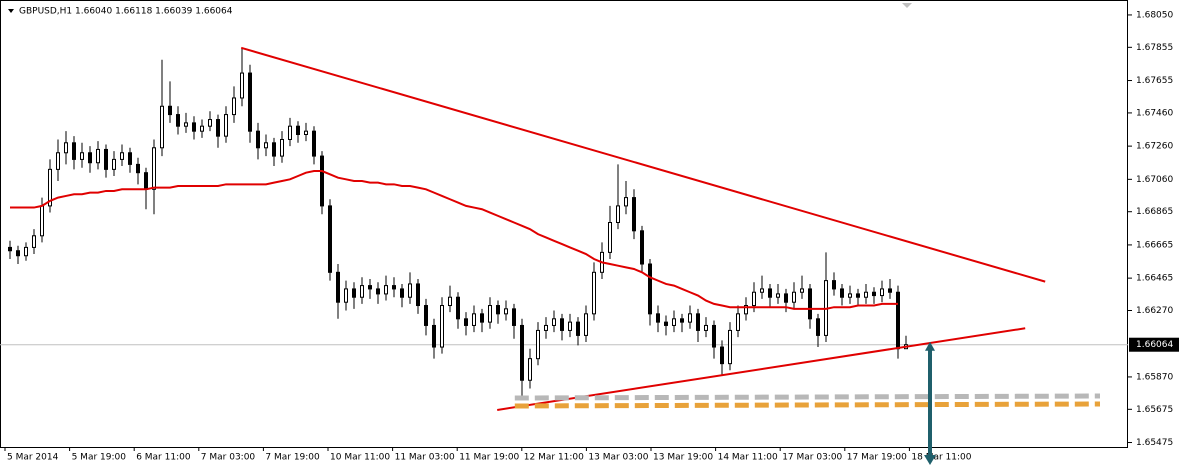 This screenshot has width=1180, height=471. What do you see at coordinates (1154, 15) in the screenshot?
I see `y-tick-label: 1.68050` at bounding box center [1154, 15].